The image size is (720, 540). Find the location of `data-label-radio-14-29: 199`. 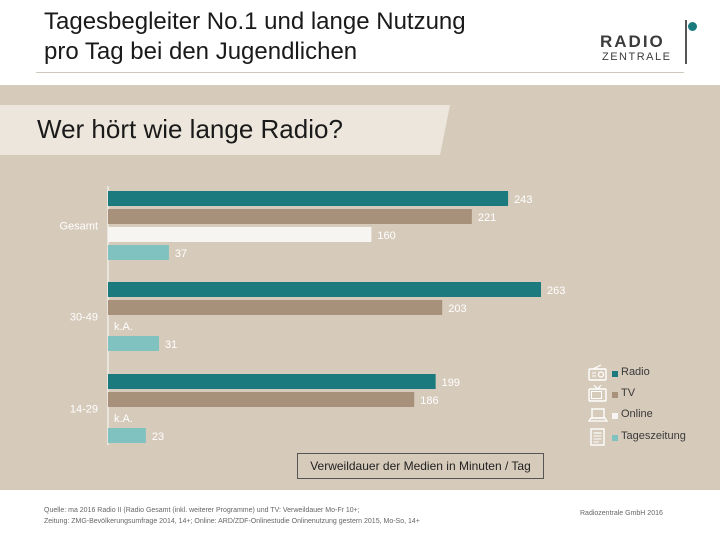

data-label-radio-14-29: 199 is located at coordinates (451, 383).